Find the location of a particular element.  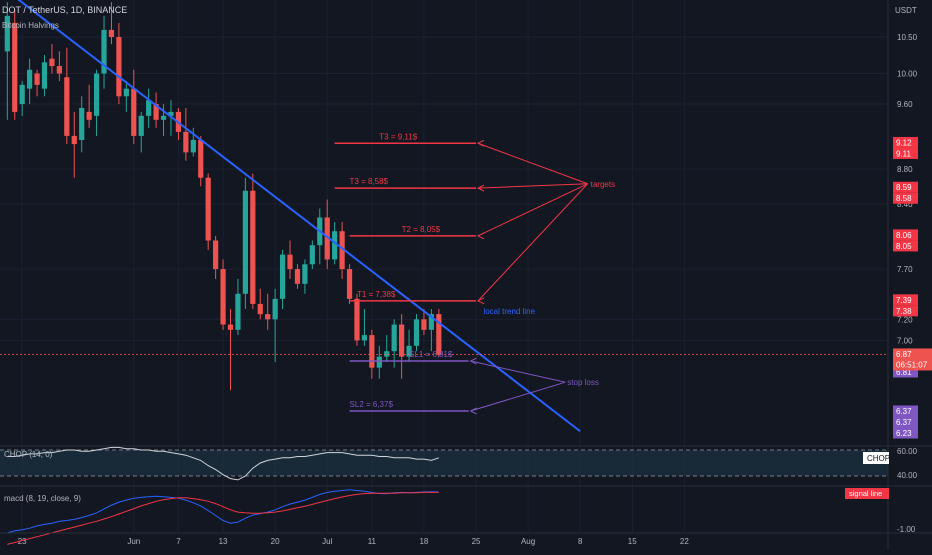

macd-indicator-label: macd (8, 19, close, 9) is located at coordinates (42, 498).